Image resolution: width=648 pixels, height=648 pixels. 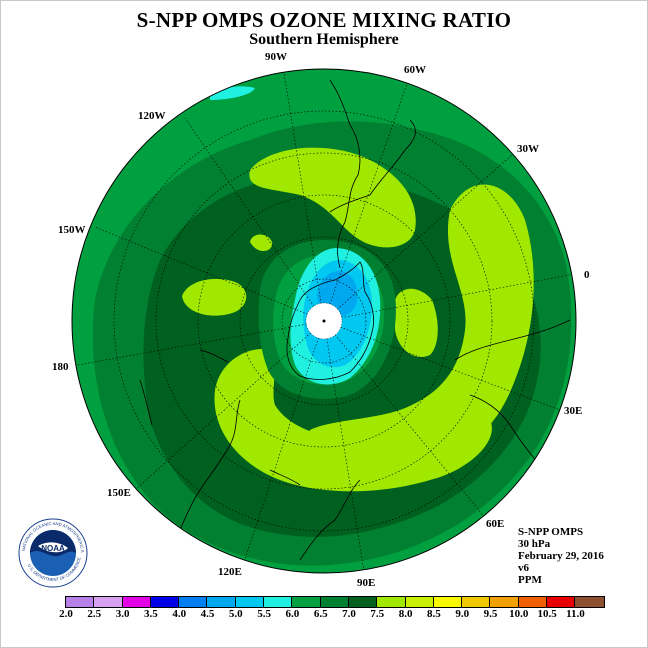 I want to click on info-version: v6, so click(x=523, y=568).